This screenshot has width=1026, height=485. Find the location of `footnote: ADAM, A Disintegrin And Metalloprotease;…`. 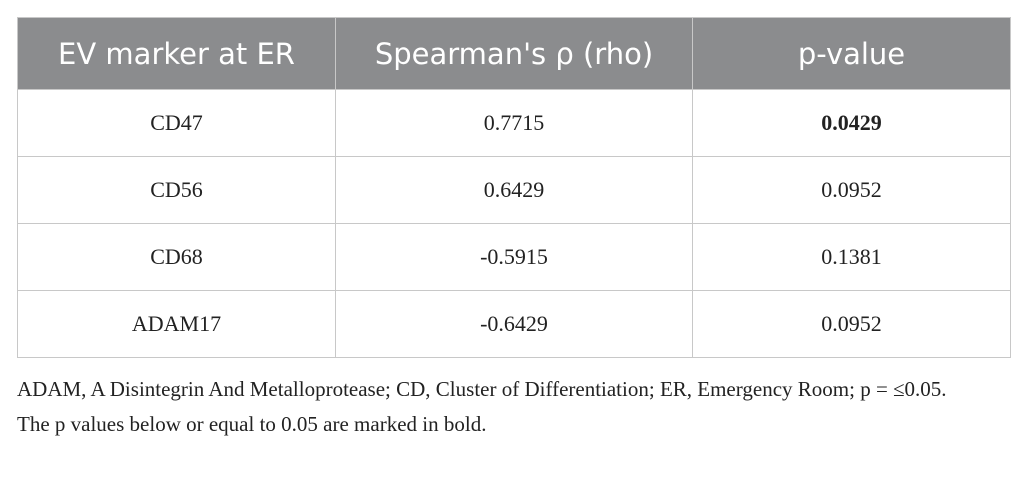

footnote: ADAM, A Disintegrin And Metalloprotease;… is located at coordinates (482, 389).